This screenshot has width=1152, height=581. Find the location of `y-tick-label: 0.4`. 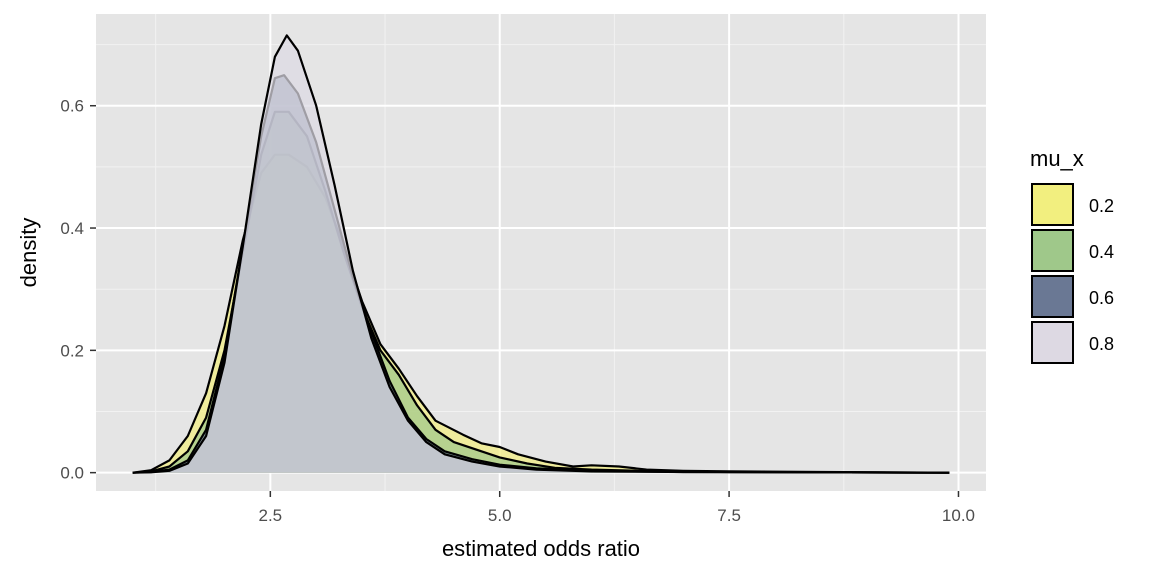

y-tick-label: 0.4 is located at coordinates (72, 228).